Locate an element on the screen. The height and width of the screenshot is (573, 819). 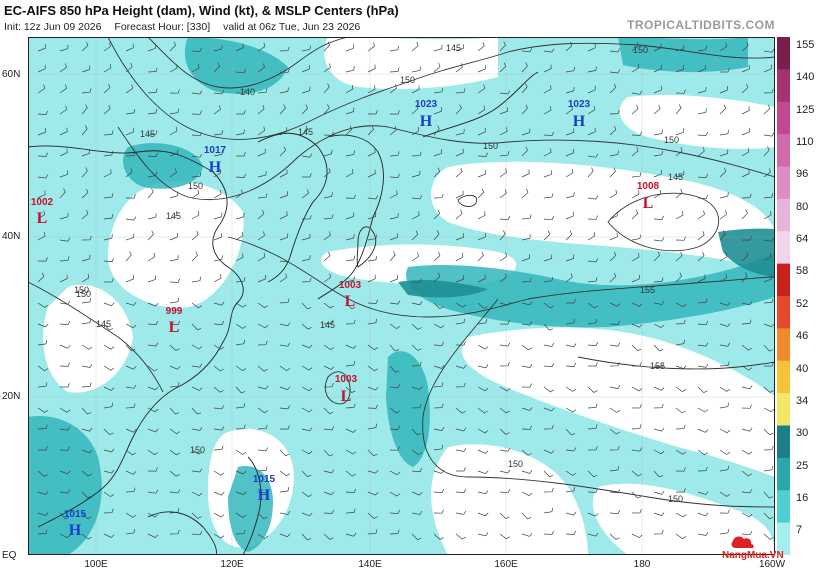
colorbar-label: 25 is located at coordinates (802, 465).